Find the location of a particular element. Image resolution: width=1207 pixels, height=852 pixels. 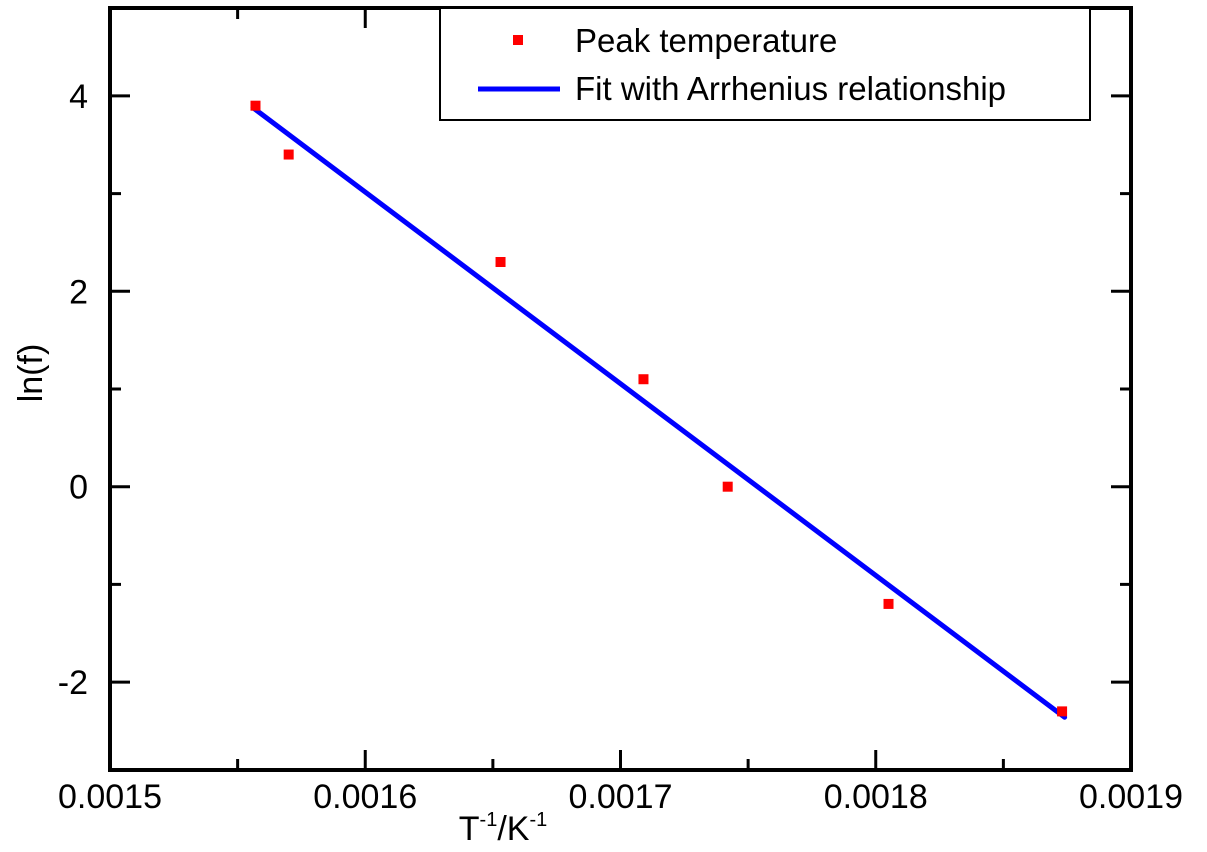

x-tick-label: 0.0016 is located at coordinates (365, 797).